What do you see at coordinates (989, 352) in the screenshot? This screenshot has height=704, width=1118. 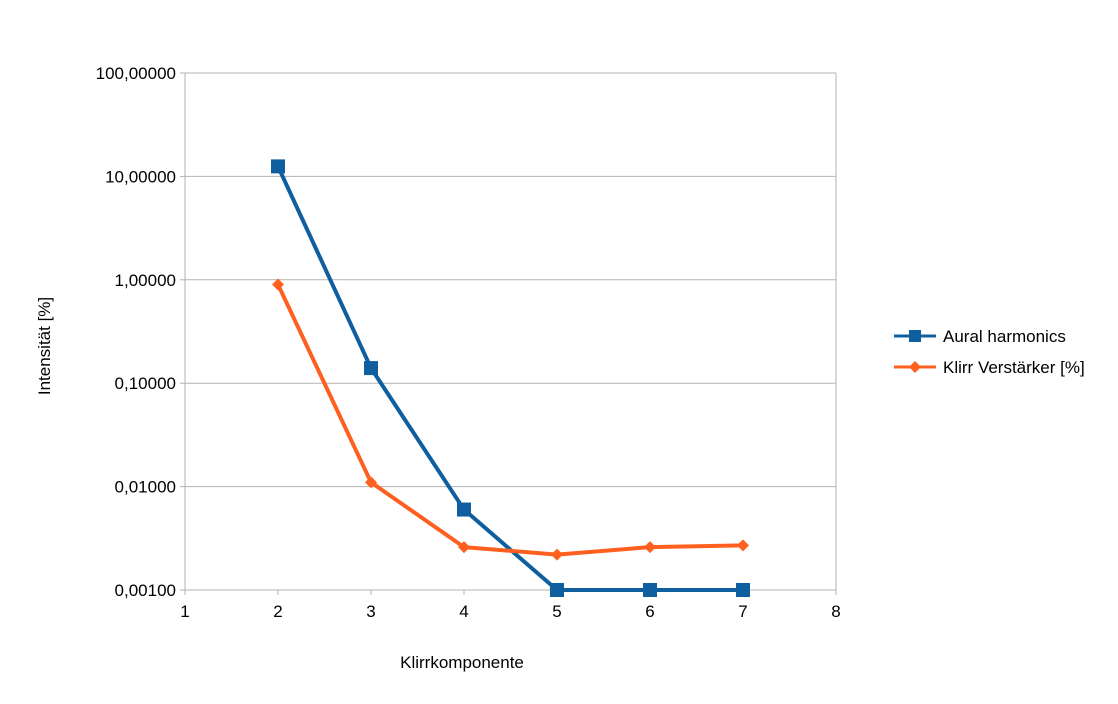 I see `legend: Aural harmonics Klirr Verstärker [%]` at bounding box center [989, 352].